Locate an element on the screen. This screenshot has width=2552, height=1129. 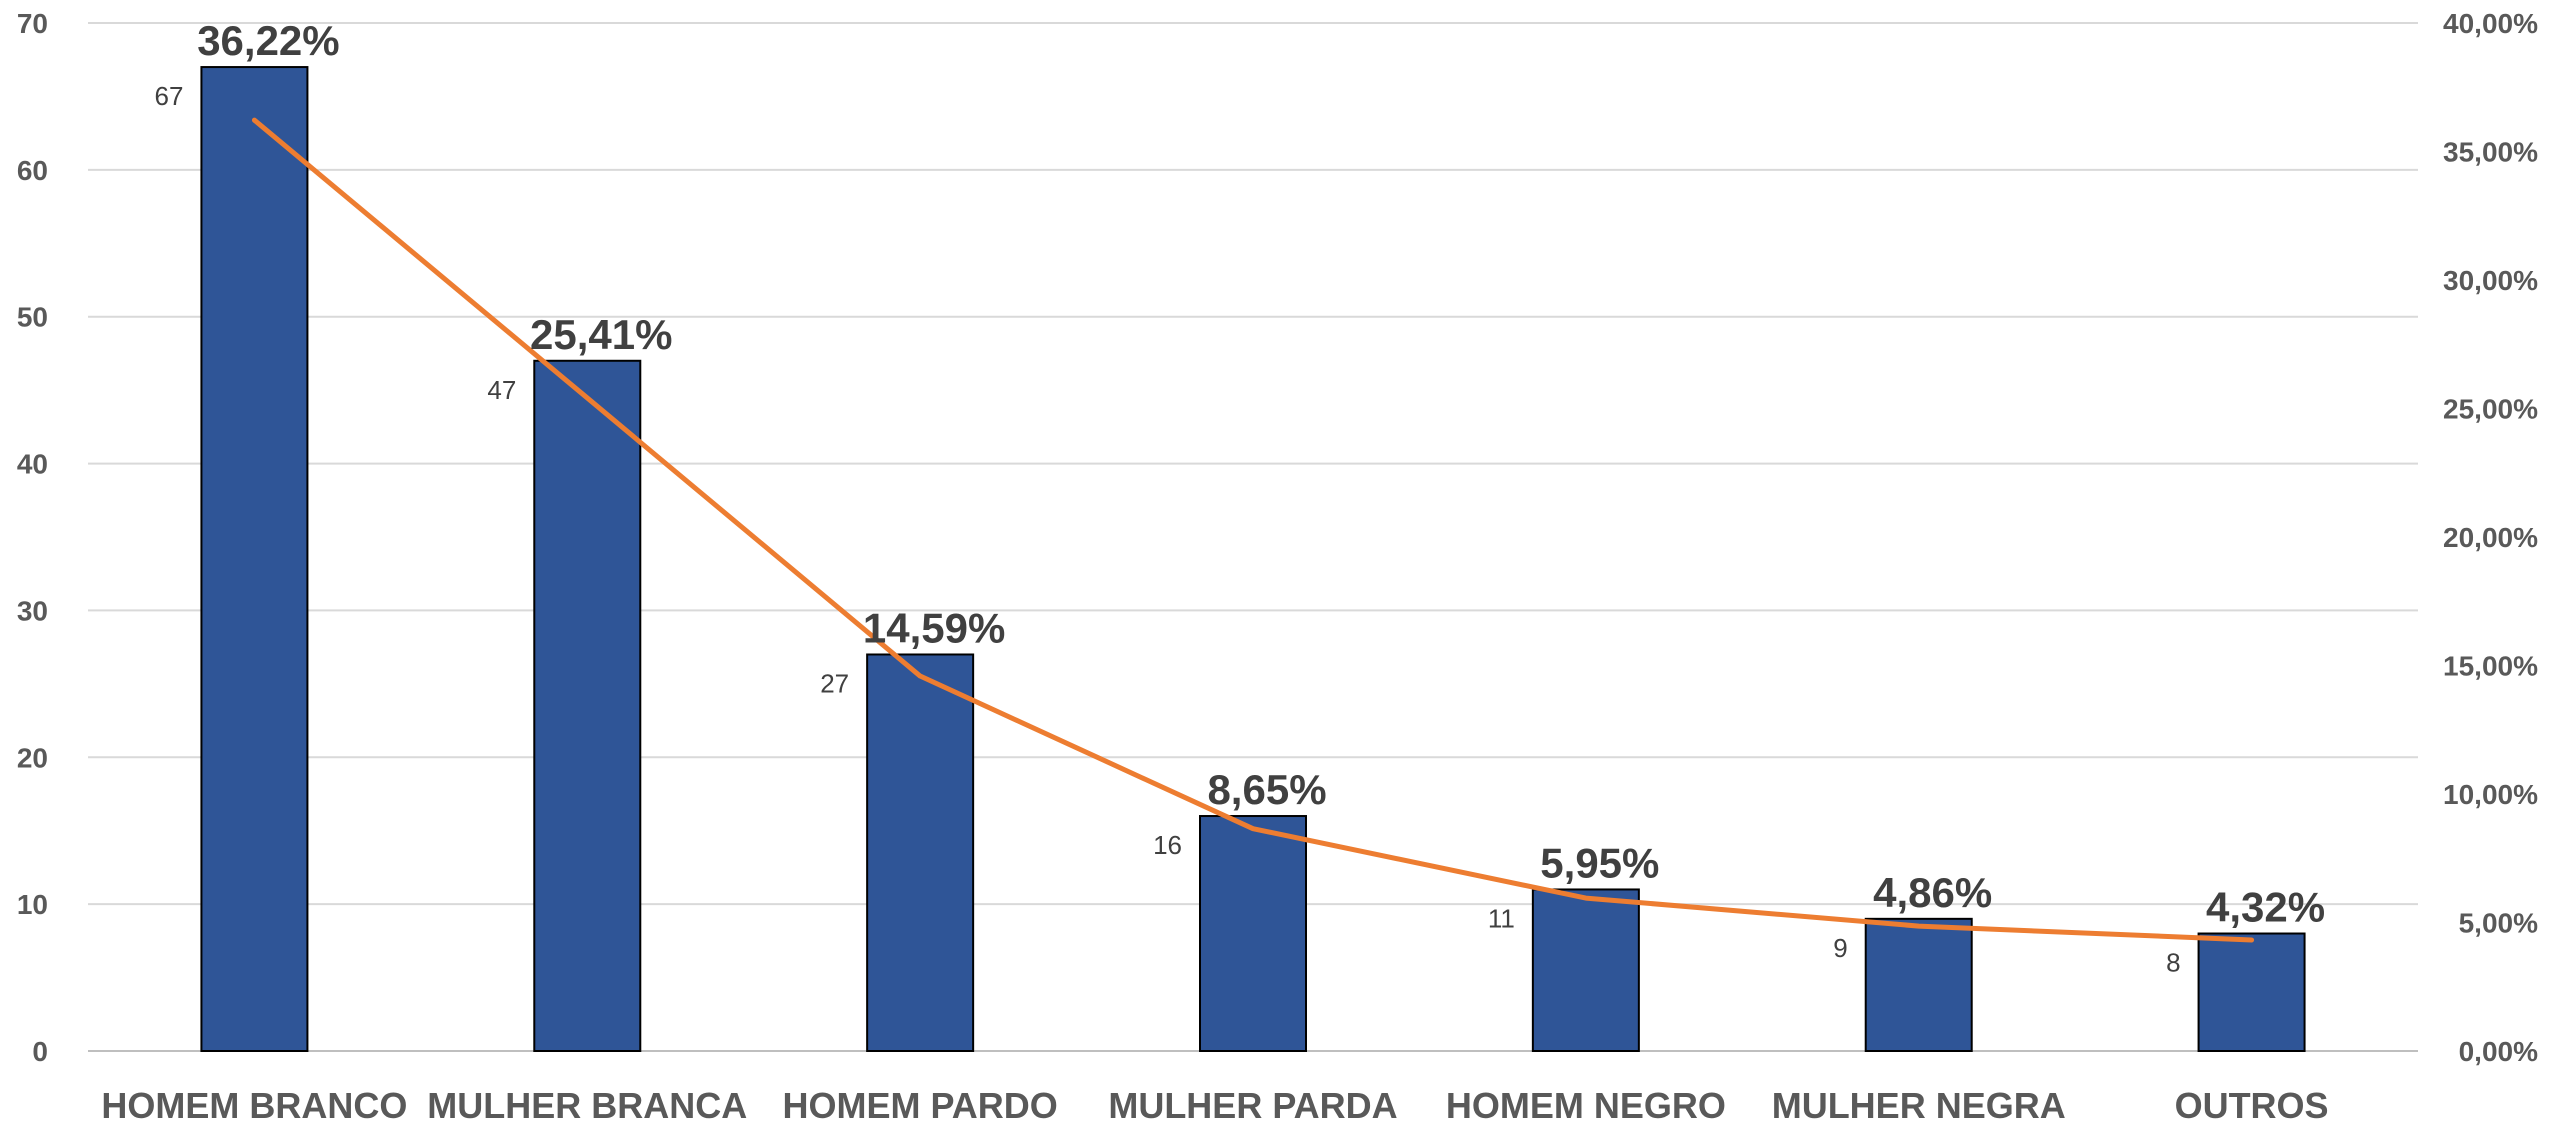
percentage-label: 36,22% is located at coordinates (268, 40).